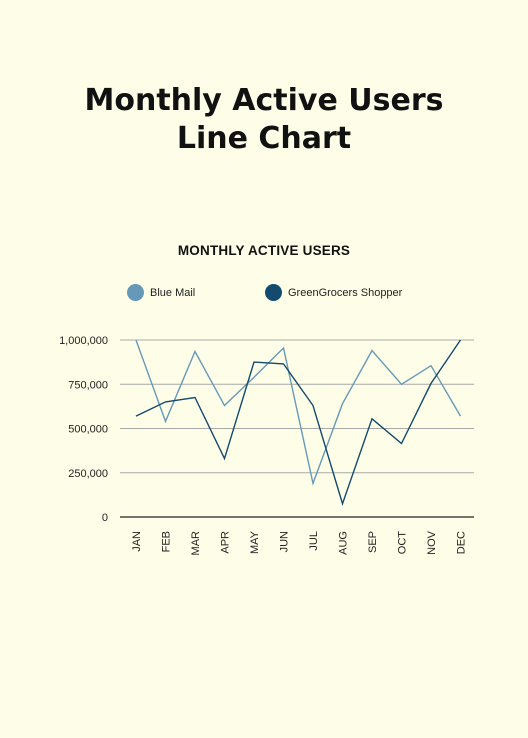  What do you see at coordinates (83, 341) in the screenshot?
I see `y-tick-label: 1,000,000` at bounding box center [83, 341].